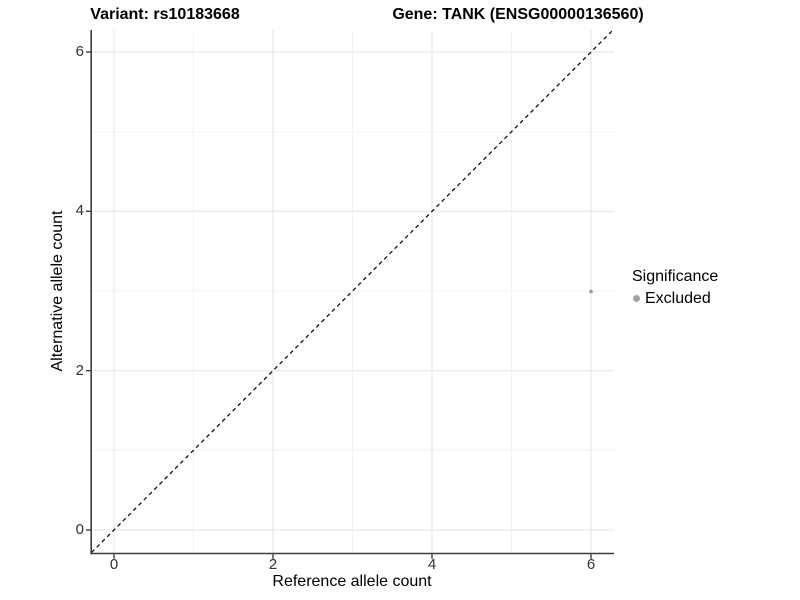  Describe the element at coordinates (352, 581) in the screenshot. I see `x-axis-title: Reference allele count` at that location.